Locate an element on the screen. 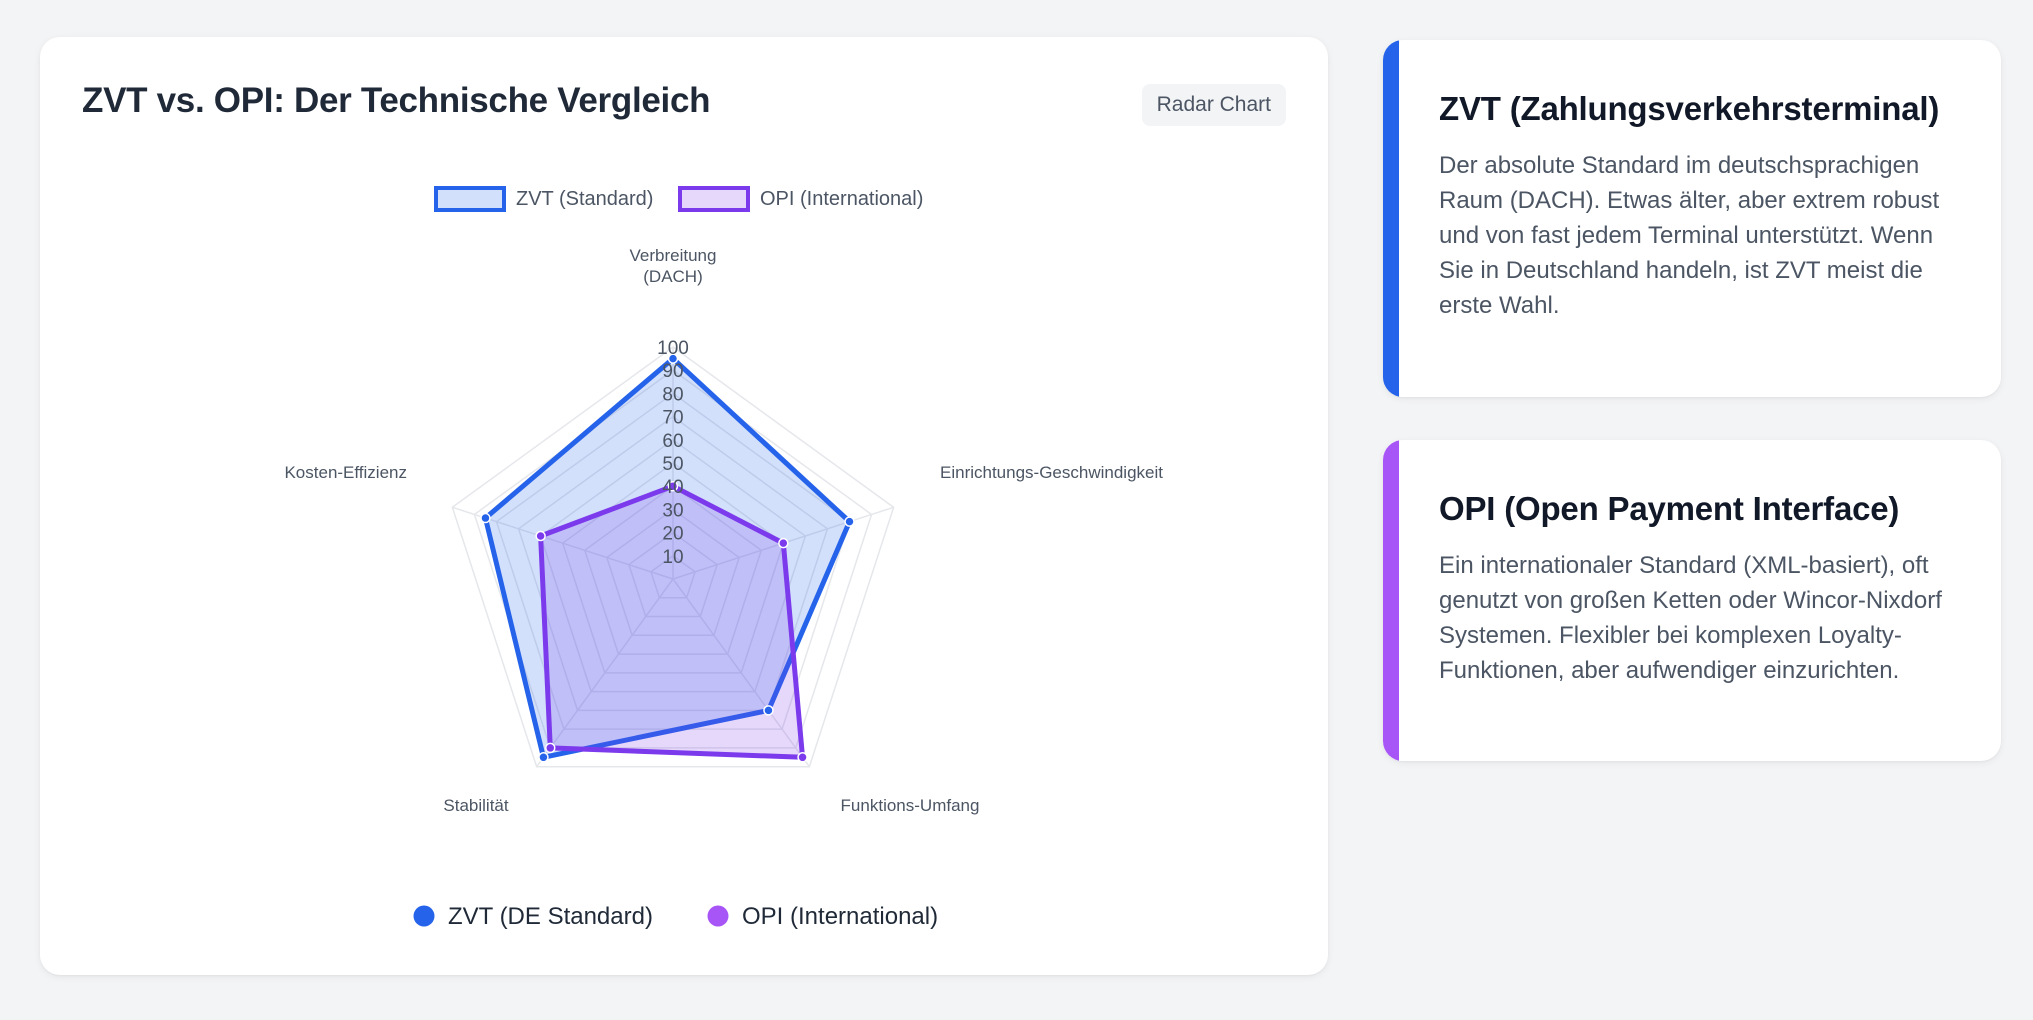 The height and width of the screenshot is (1020, 2033). radial-tick-label: 80 is located at coordinates (672, 394).